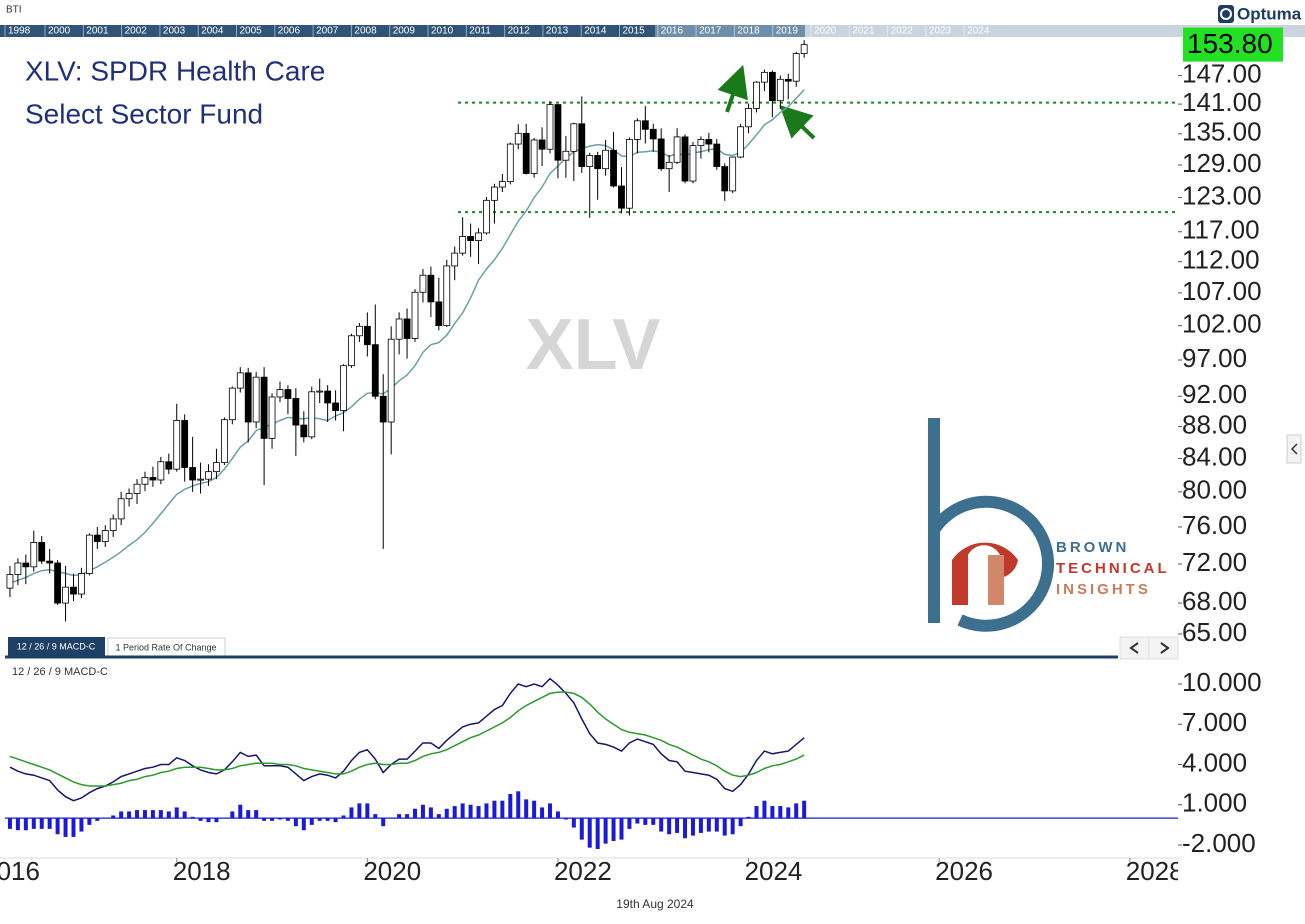  I want to click on y-tick-label: 107.00, so click(1222, 291).